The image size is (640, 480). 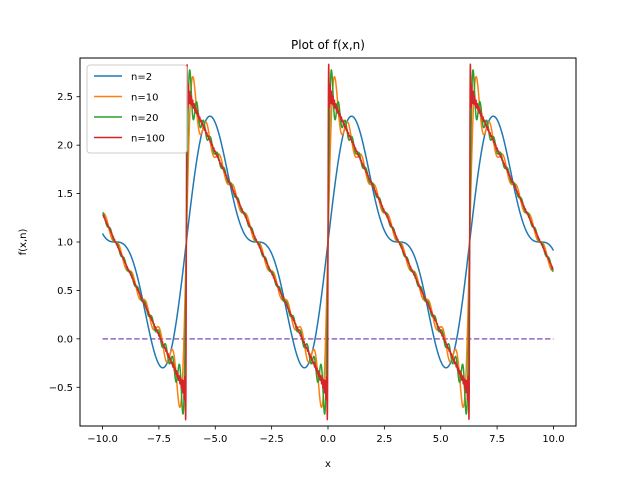 What do you see at coordinates (497, 439) in the screenshot?
I see `x-tick-label: 7.5` at bounding box center [497, 439].